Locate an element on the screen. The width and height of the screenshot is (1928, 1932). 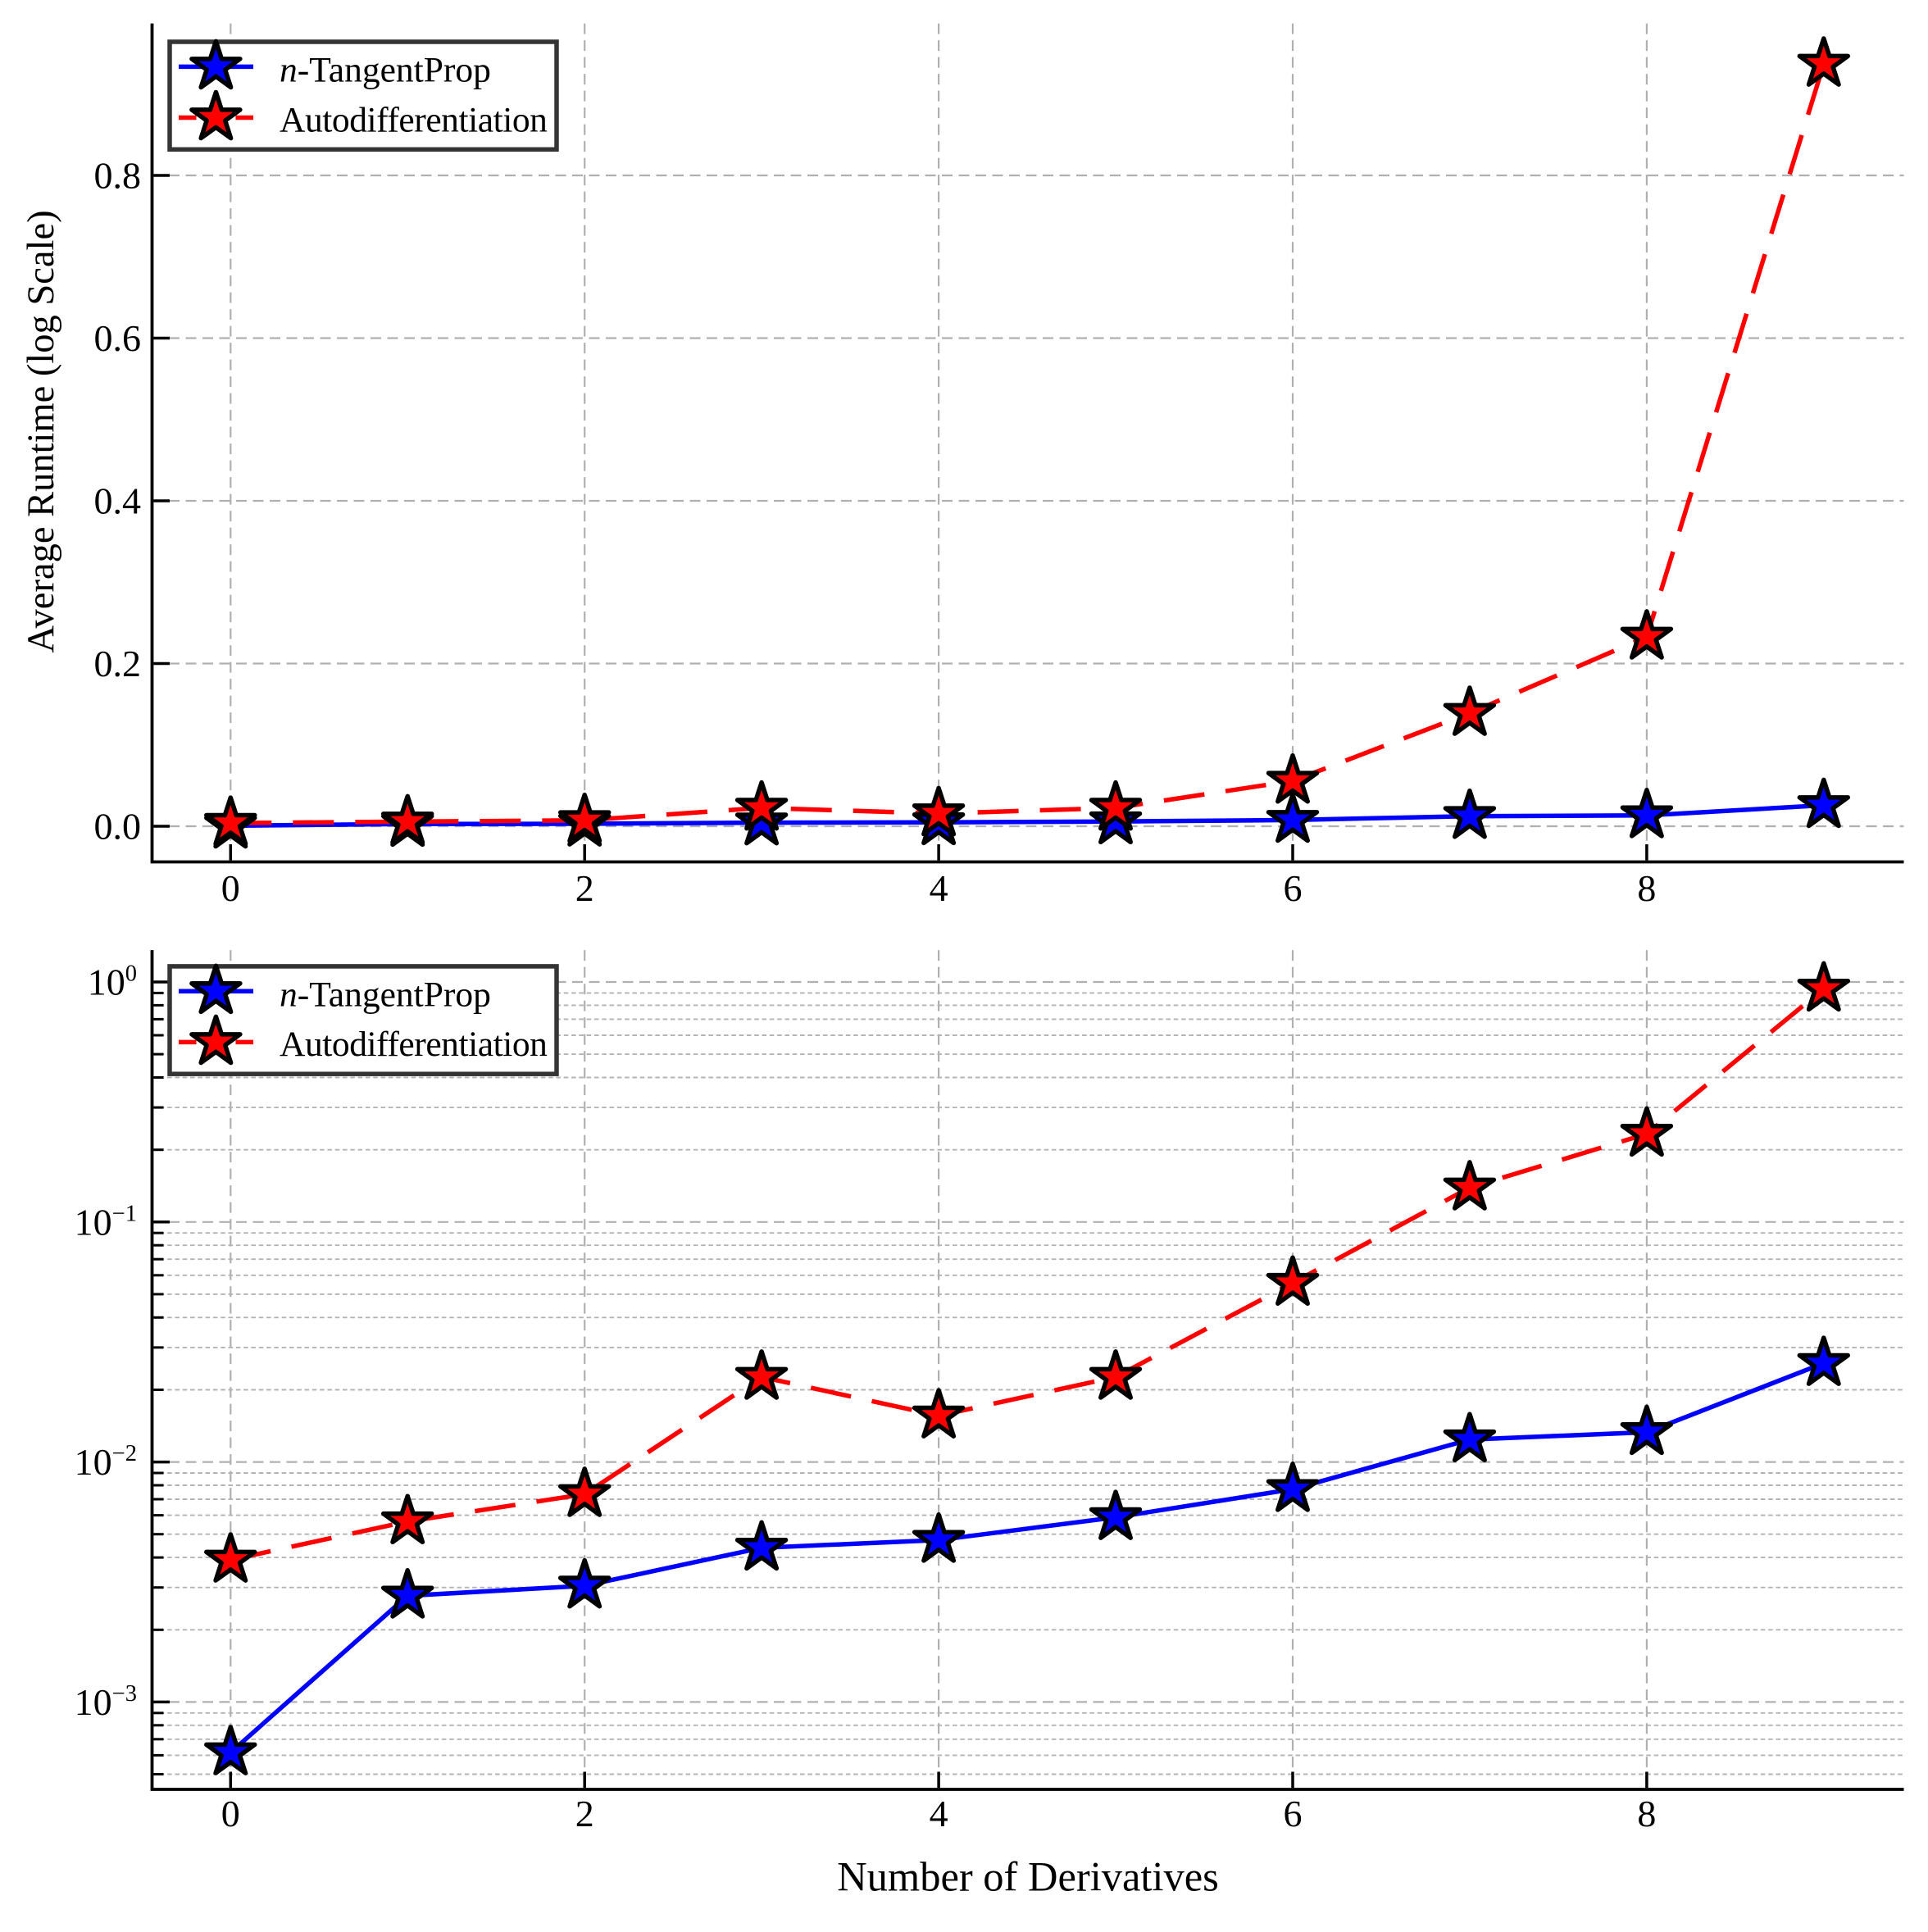
svg-text: 0.2 is located at coordinates (118, 663).